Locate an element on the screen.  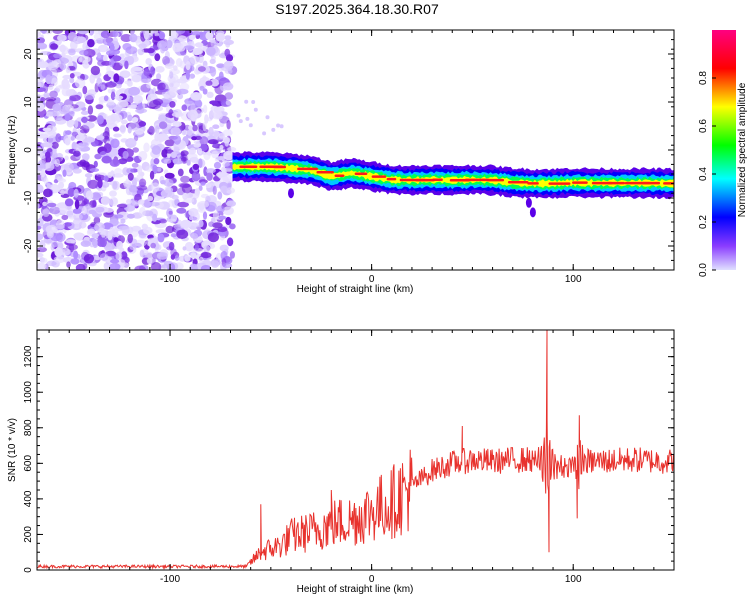
snr-y-tick-label: 400 is located at coordinates (28, 498).